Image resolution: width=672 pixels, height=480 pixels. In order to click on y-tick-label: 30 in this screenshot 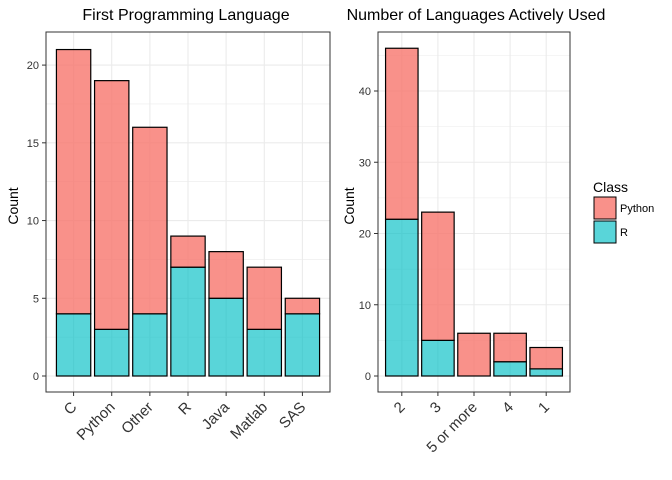, I will do `click(365, 163)`.